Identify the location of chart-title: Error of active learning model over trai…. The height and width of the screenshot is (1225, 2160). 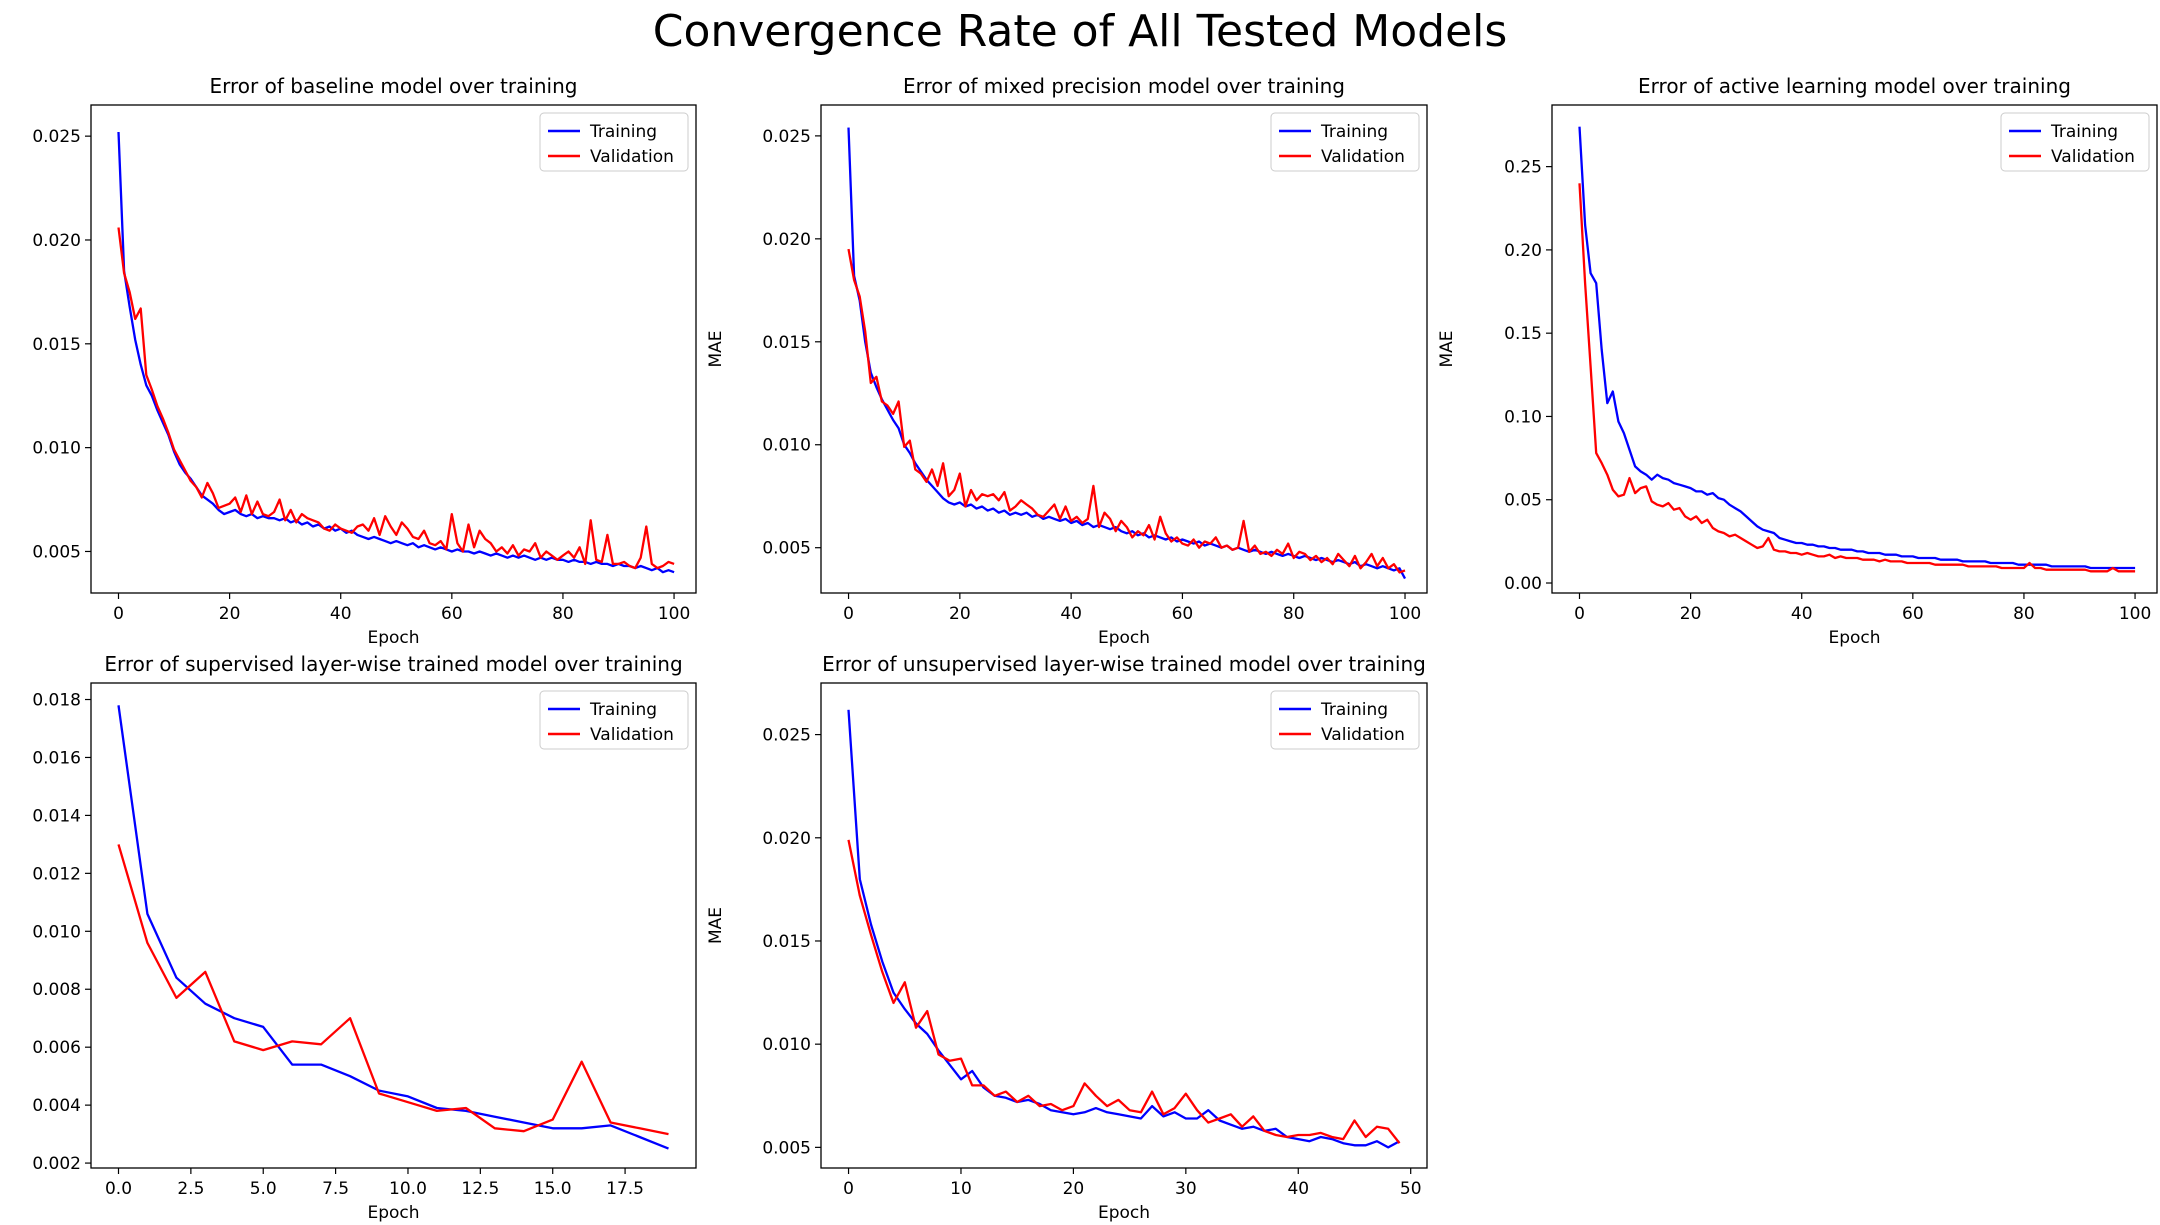
(1854, 86).